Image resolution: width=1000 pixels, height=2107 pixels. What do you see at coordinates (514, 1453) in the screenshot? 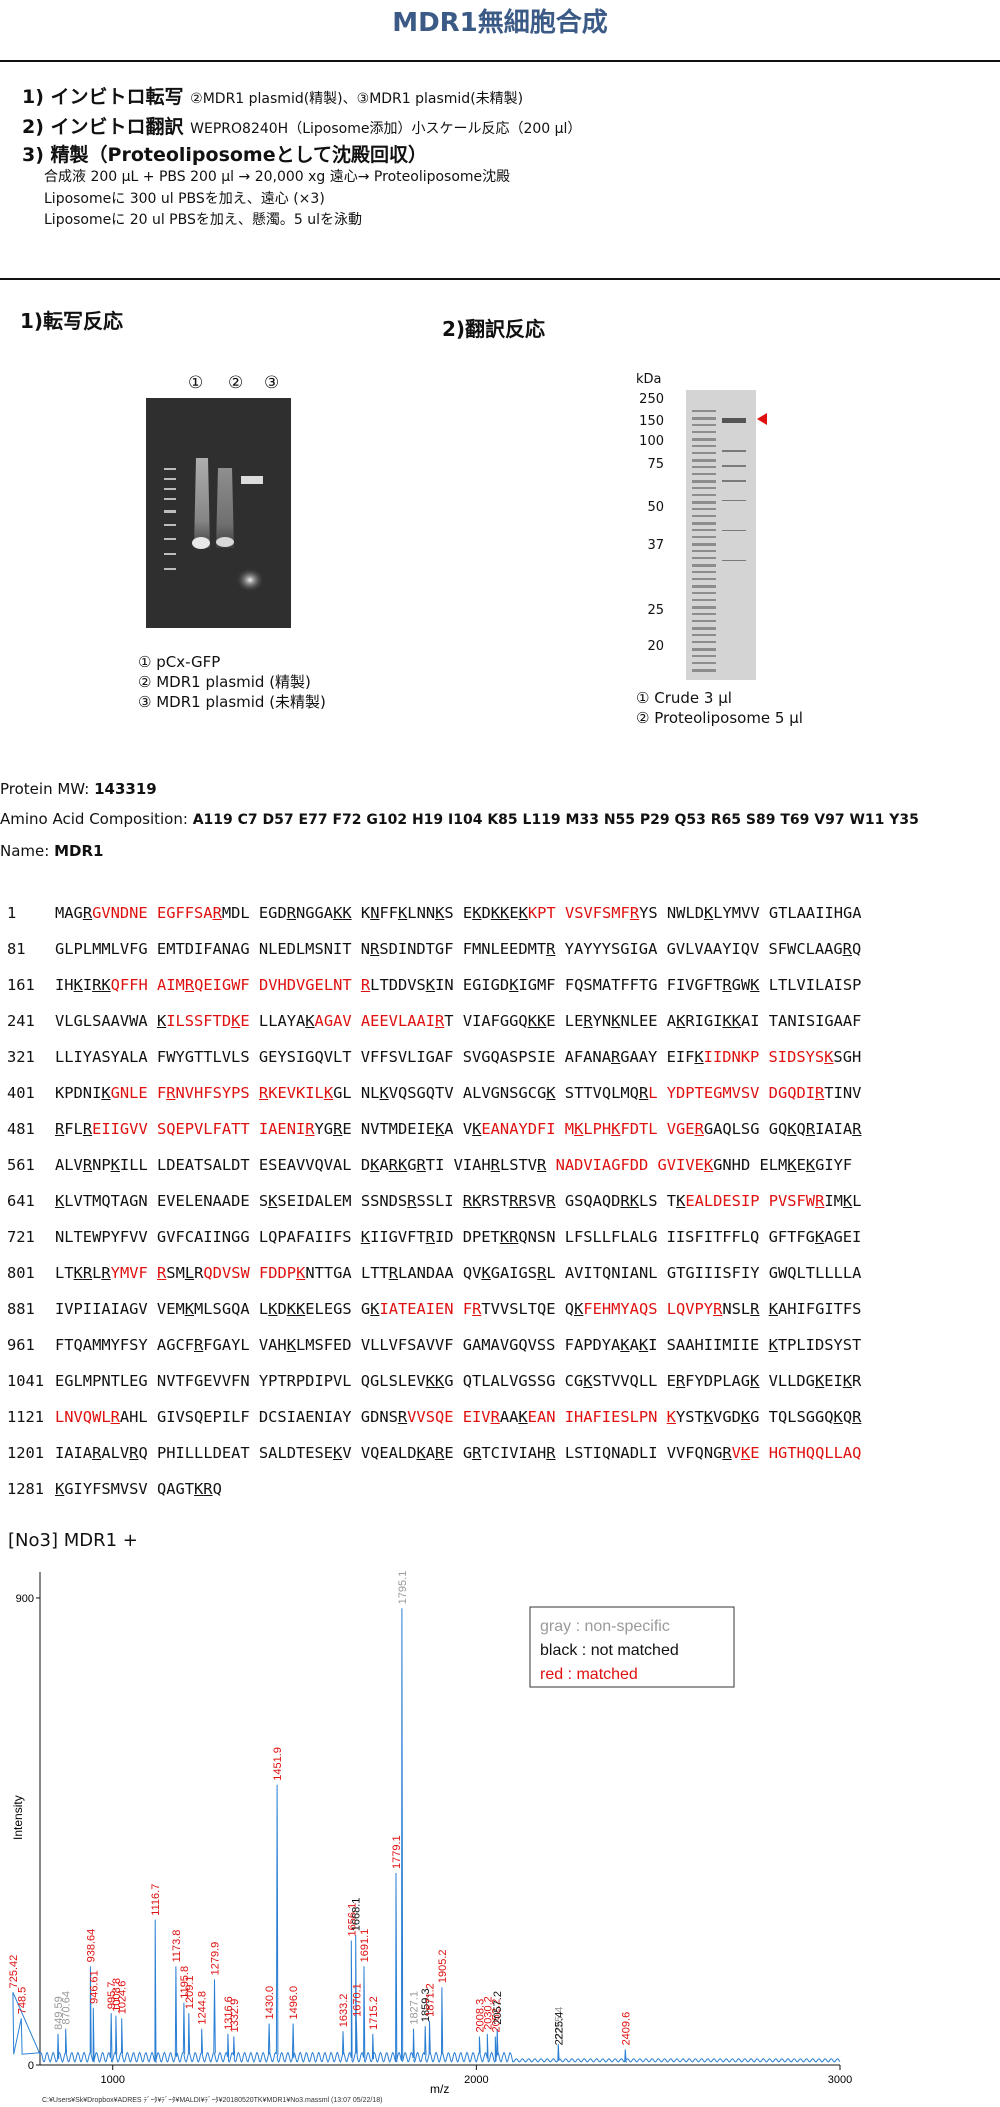
I see `residues: TCIVIAH` at bounding box center [514, 1453].